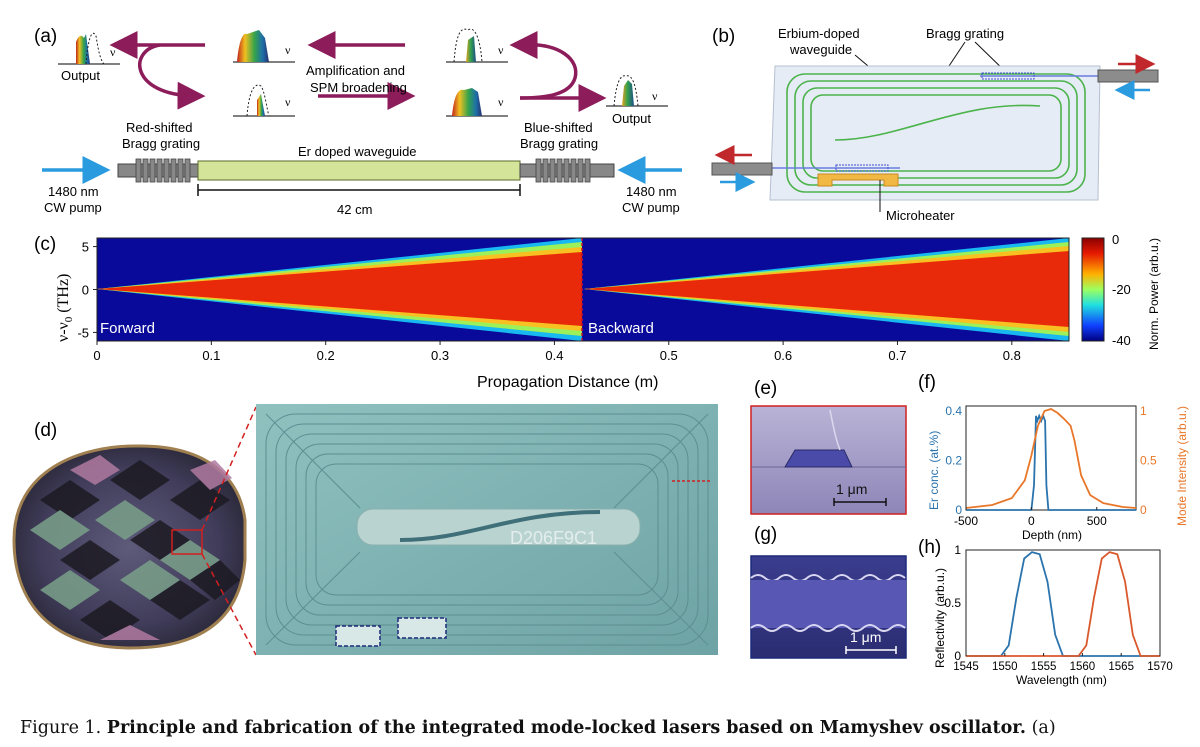 This screenshot has height=747, width=1200. What do you see at coordinates (958, 510) in the screenshot?
I see `y-tick-label-left: 0` at bounding box center [958, 510].